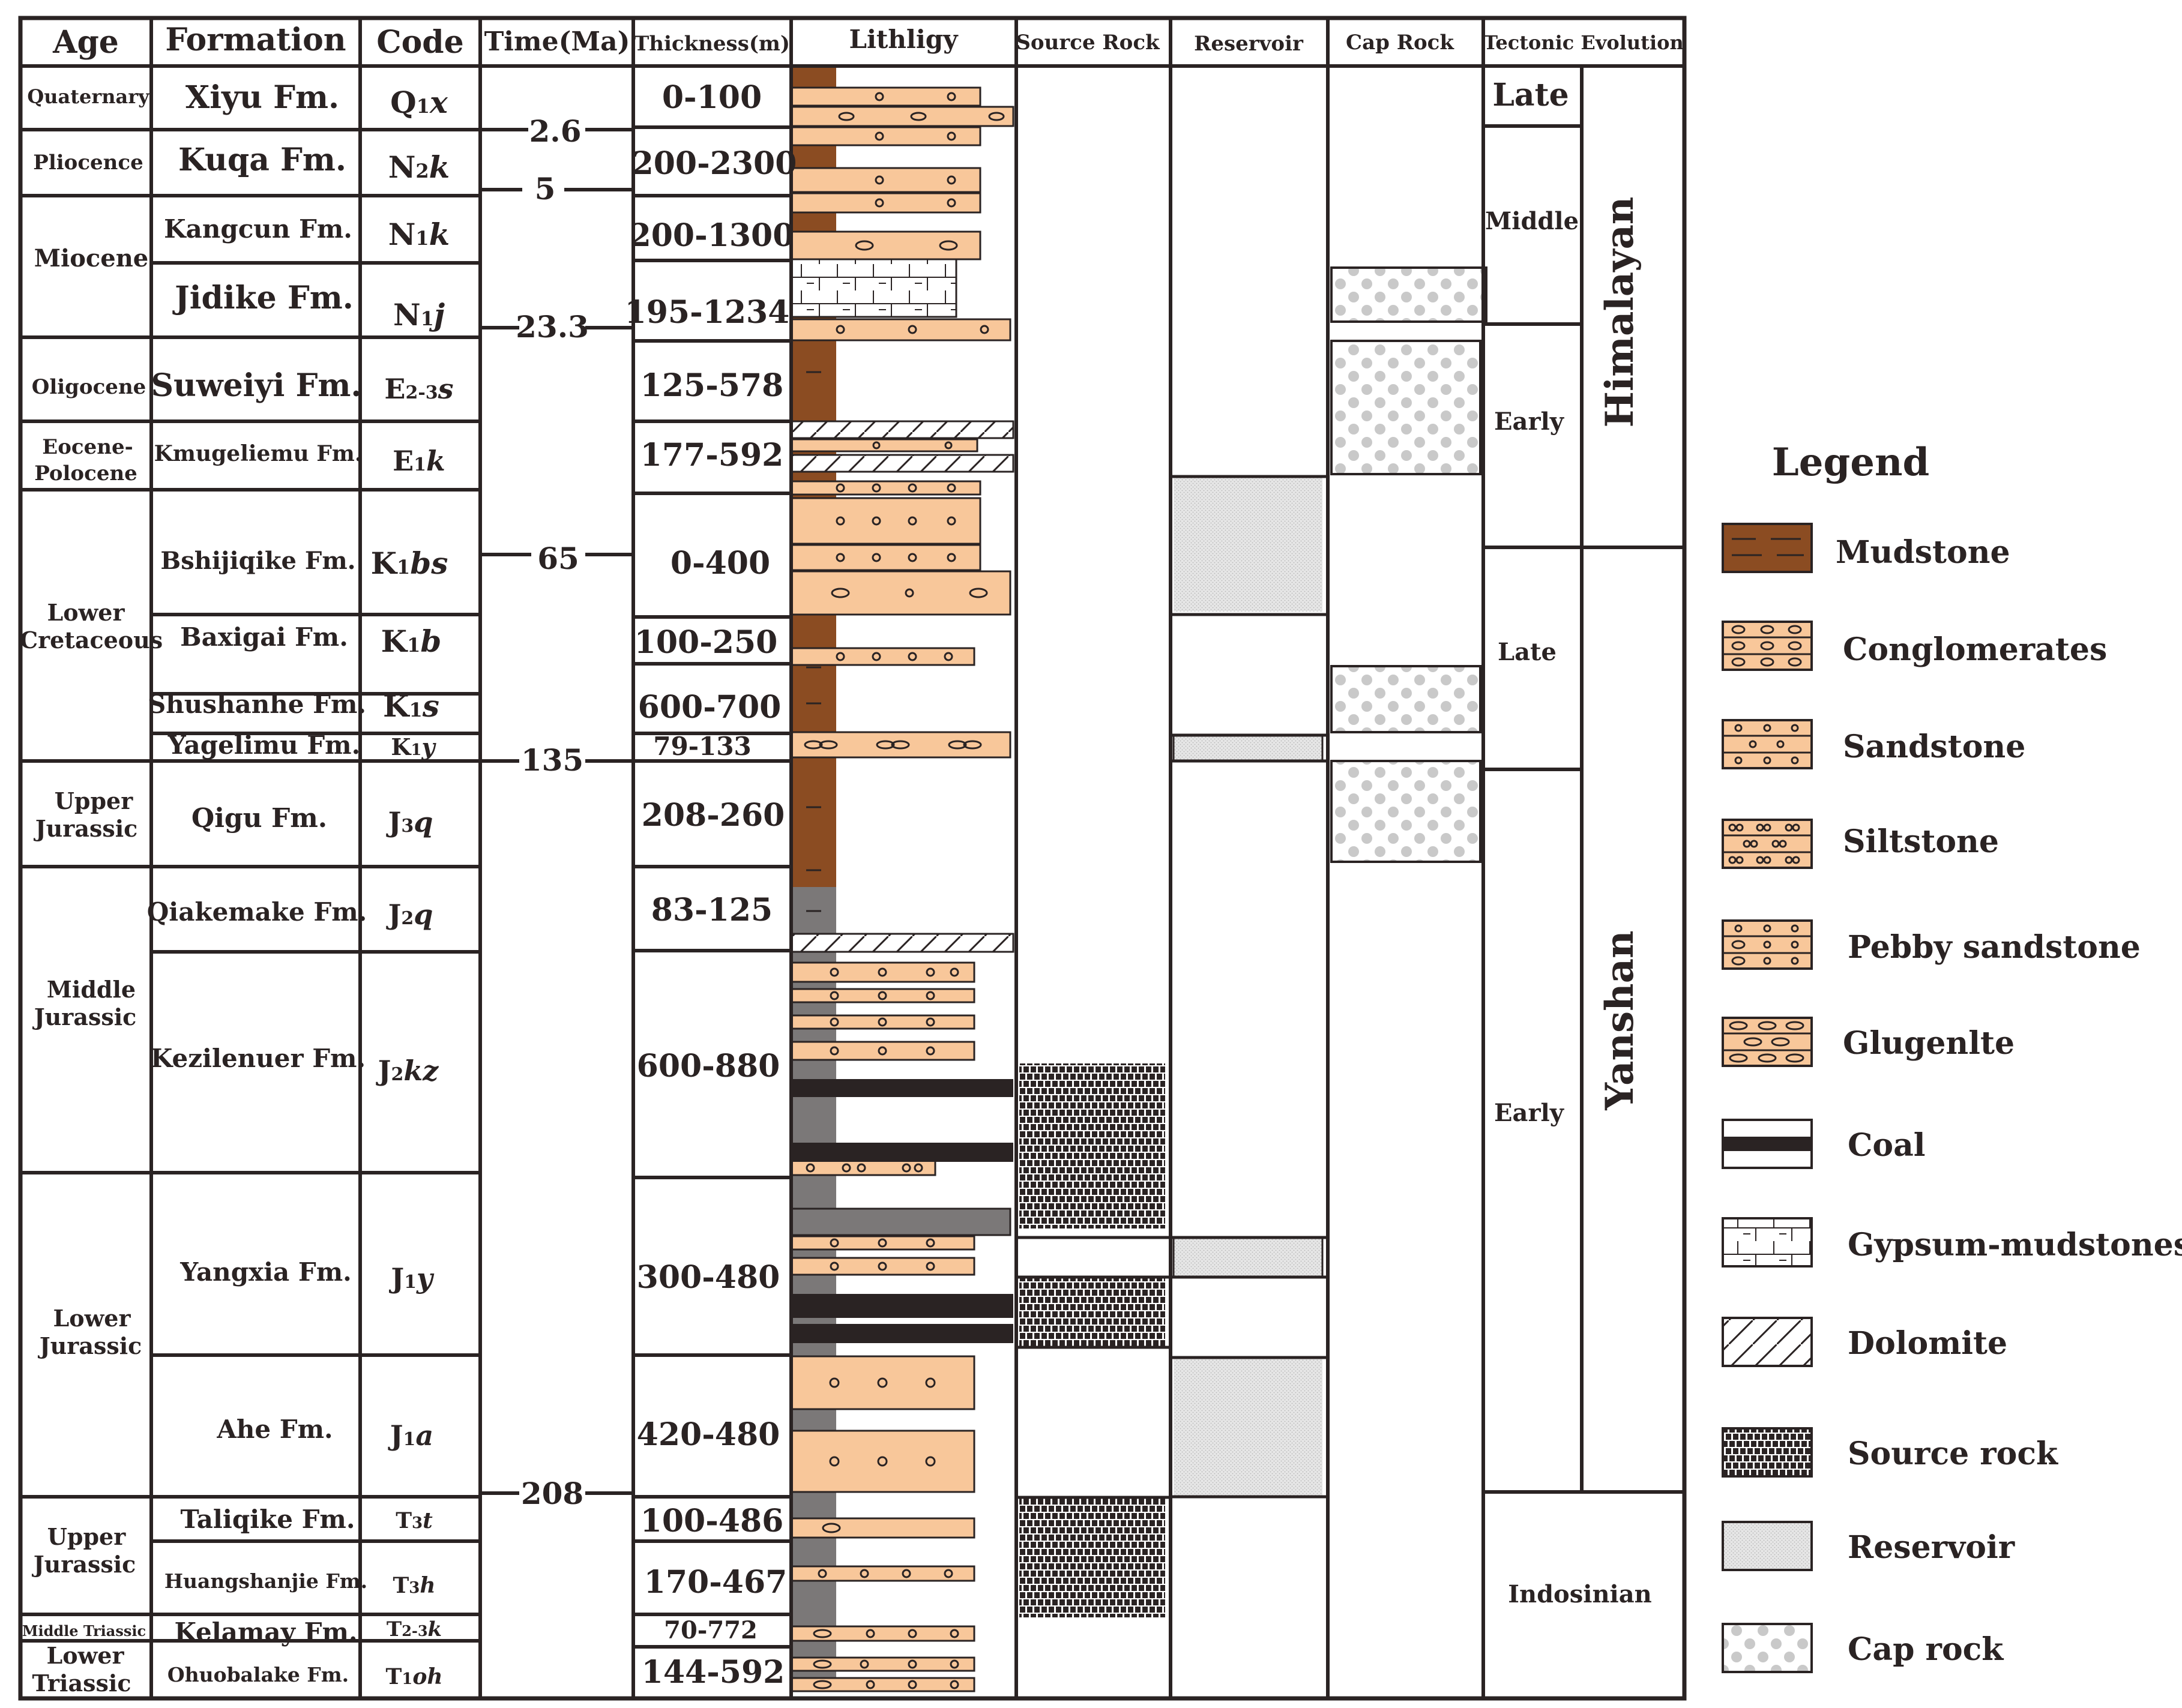 The height and width of the screenshot is (1708, 2182). What do you see at coordinates (1934, 747) in the screenshot?
I see `legend-label: Sandstone` at bounding box center [1934, 747].